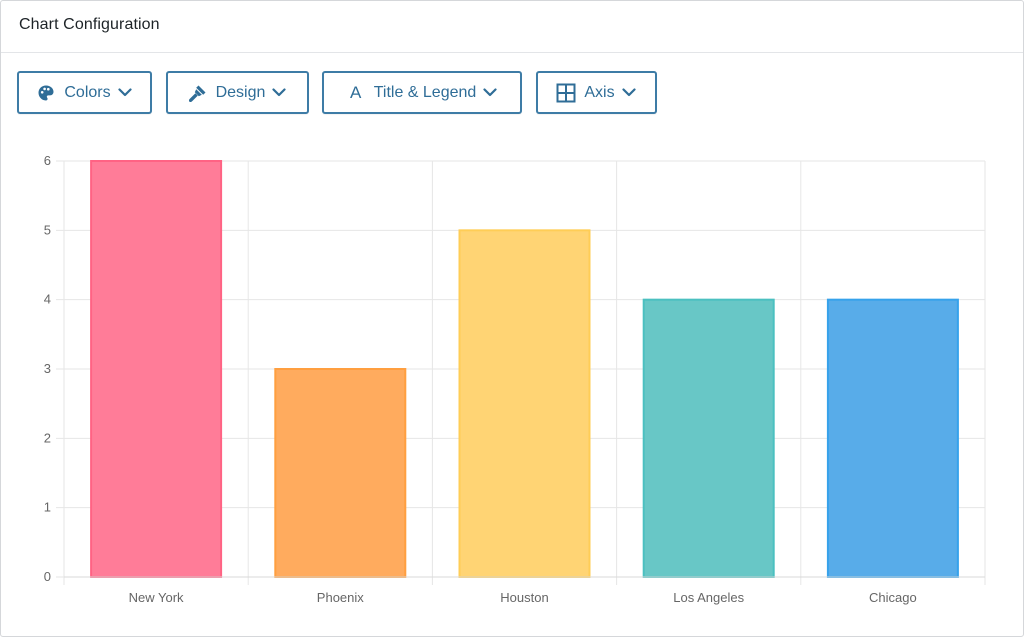  I want to click on x-tick-label: Los Angeles, so click(708, 597).